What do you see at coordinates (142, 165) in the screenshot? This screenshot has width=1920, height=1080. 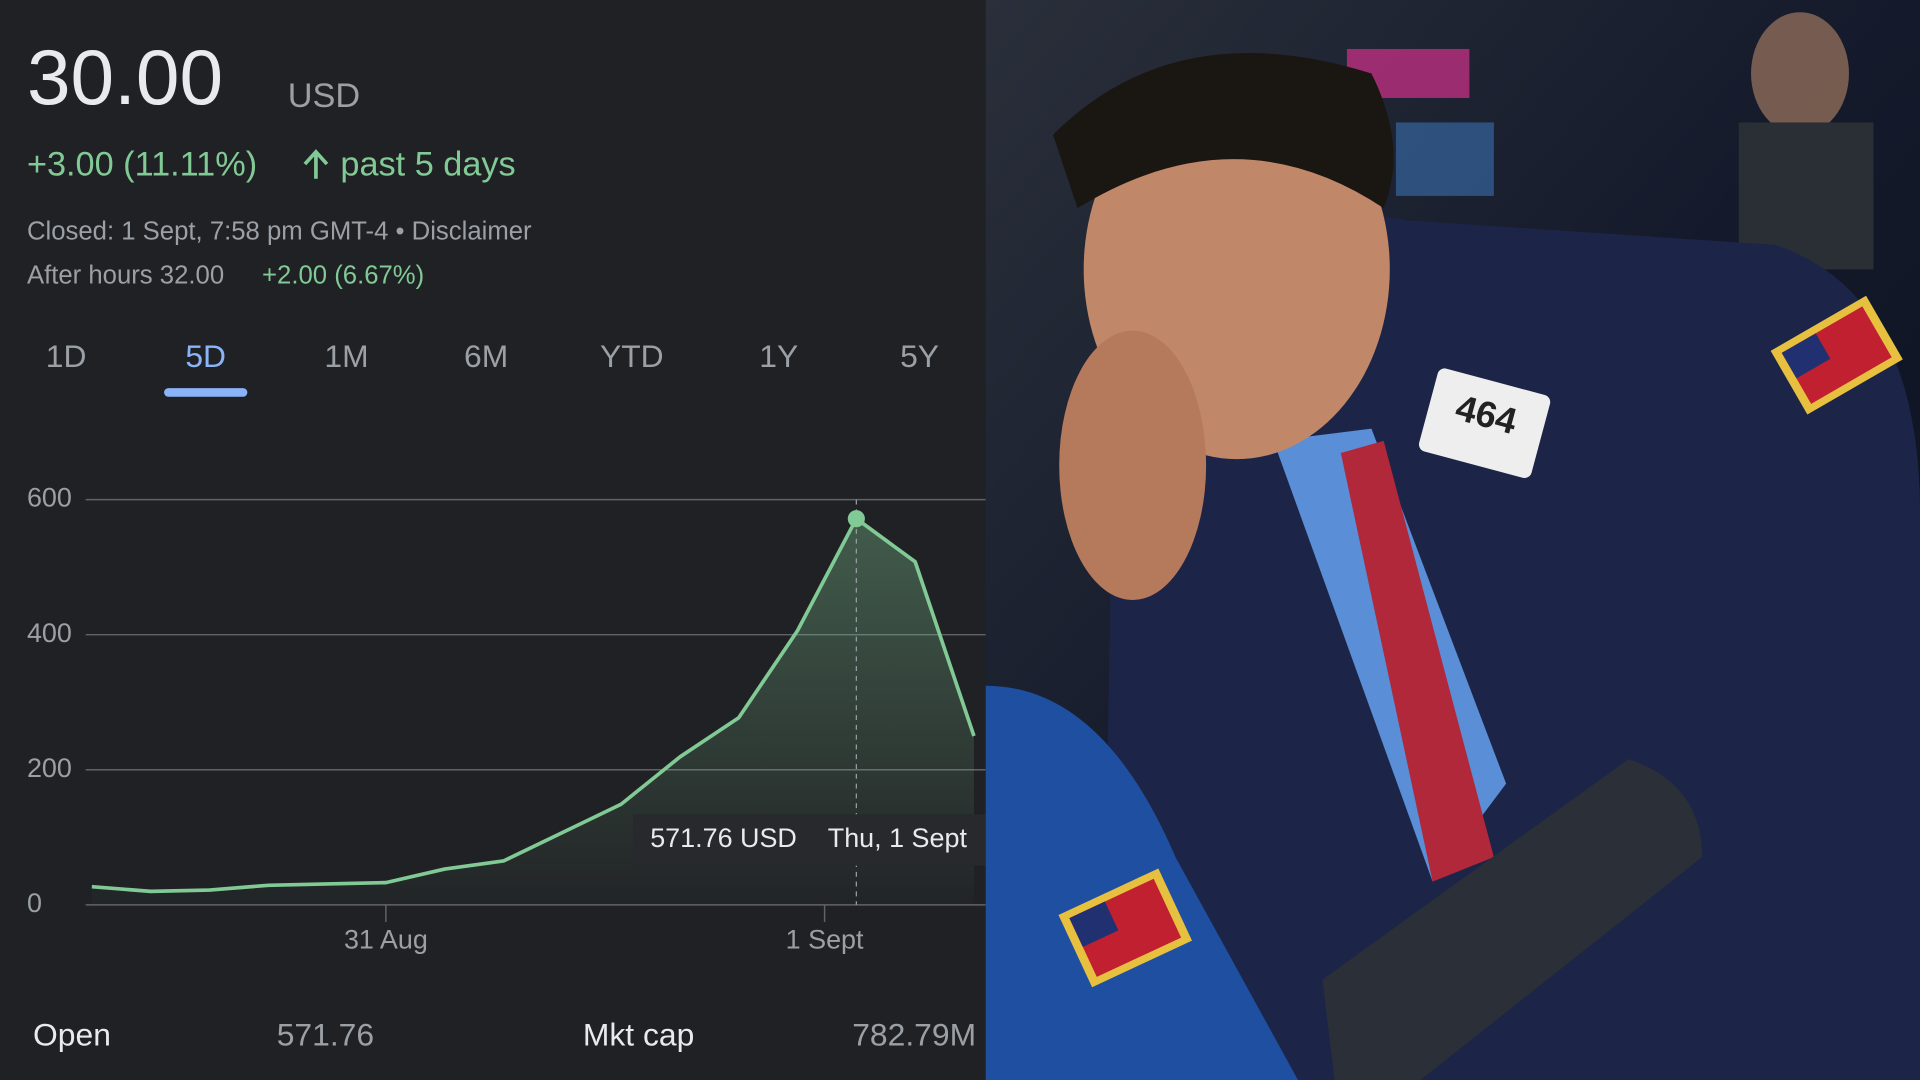 I see `change: +3.00 (11.11%)` at bounding box center [142, 165].